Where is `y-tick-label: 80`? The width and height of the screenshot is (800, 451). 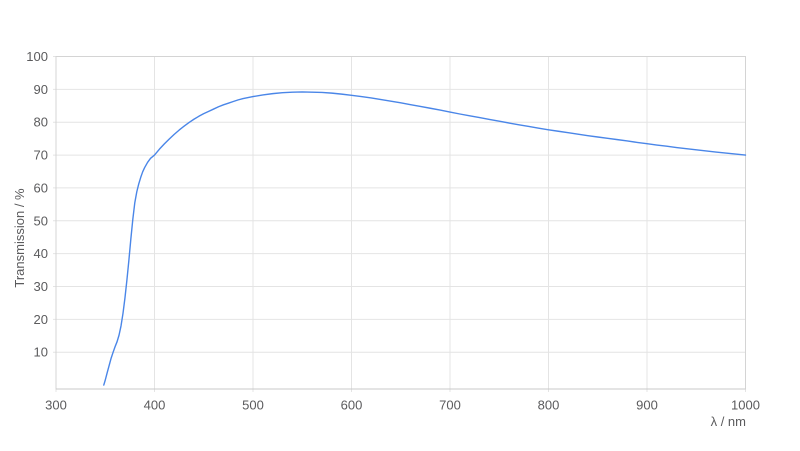
y-tick-label: 80 is located at coordinates (41, 122).